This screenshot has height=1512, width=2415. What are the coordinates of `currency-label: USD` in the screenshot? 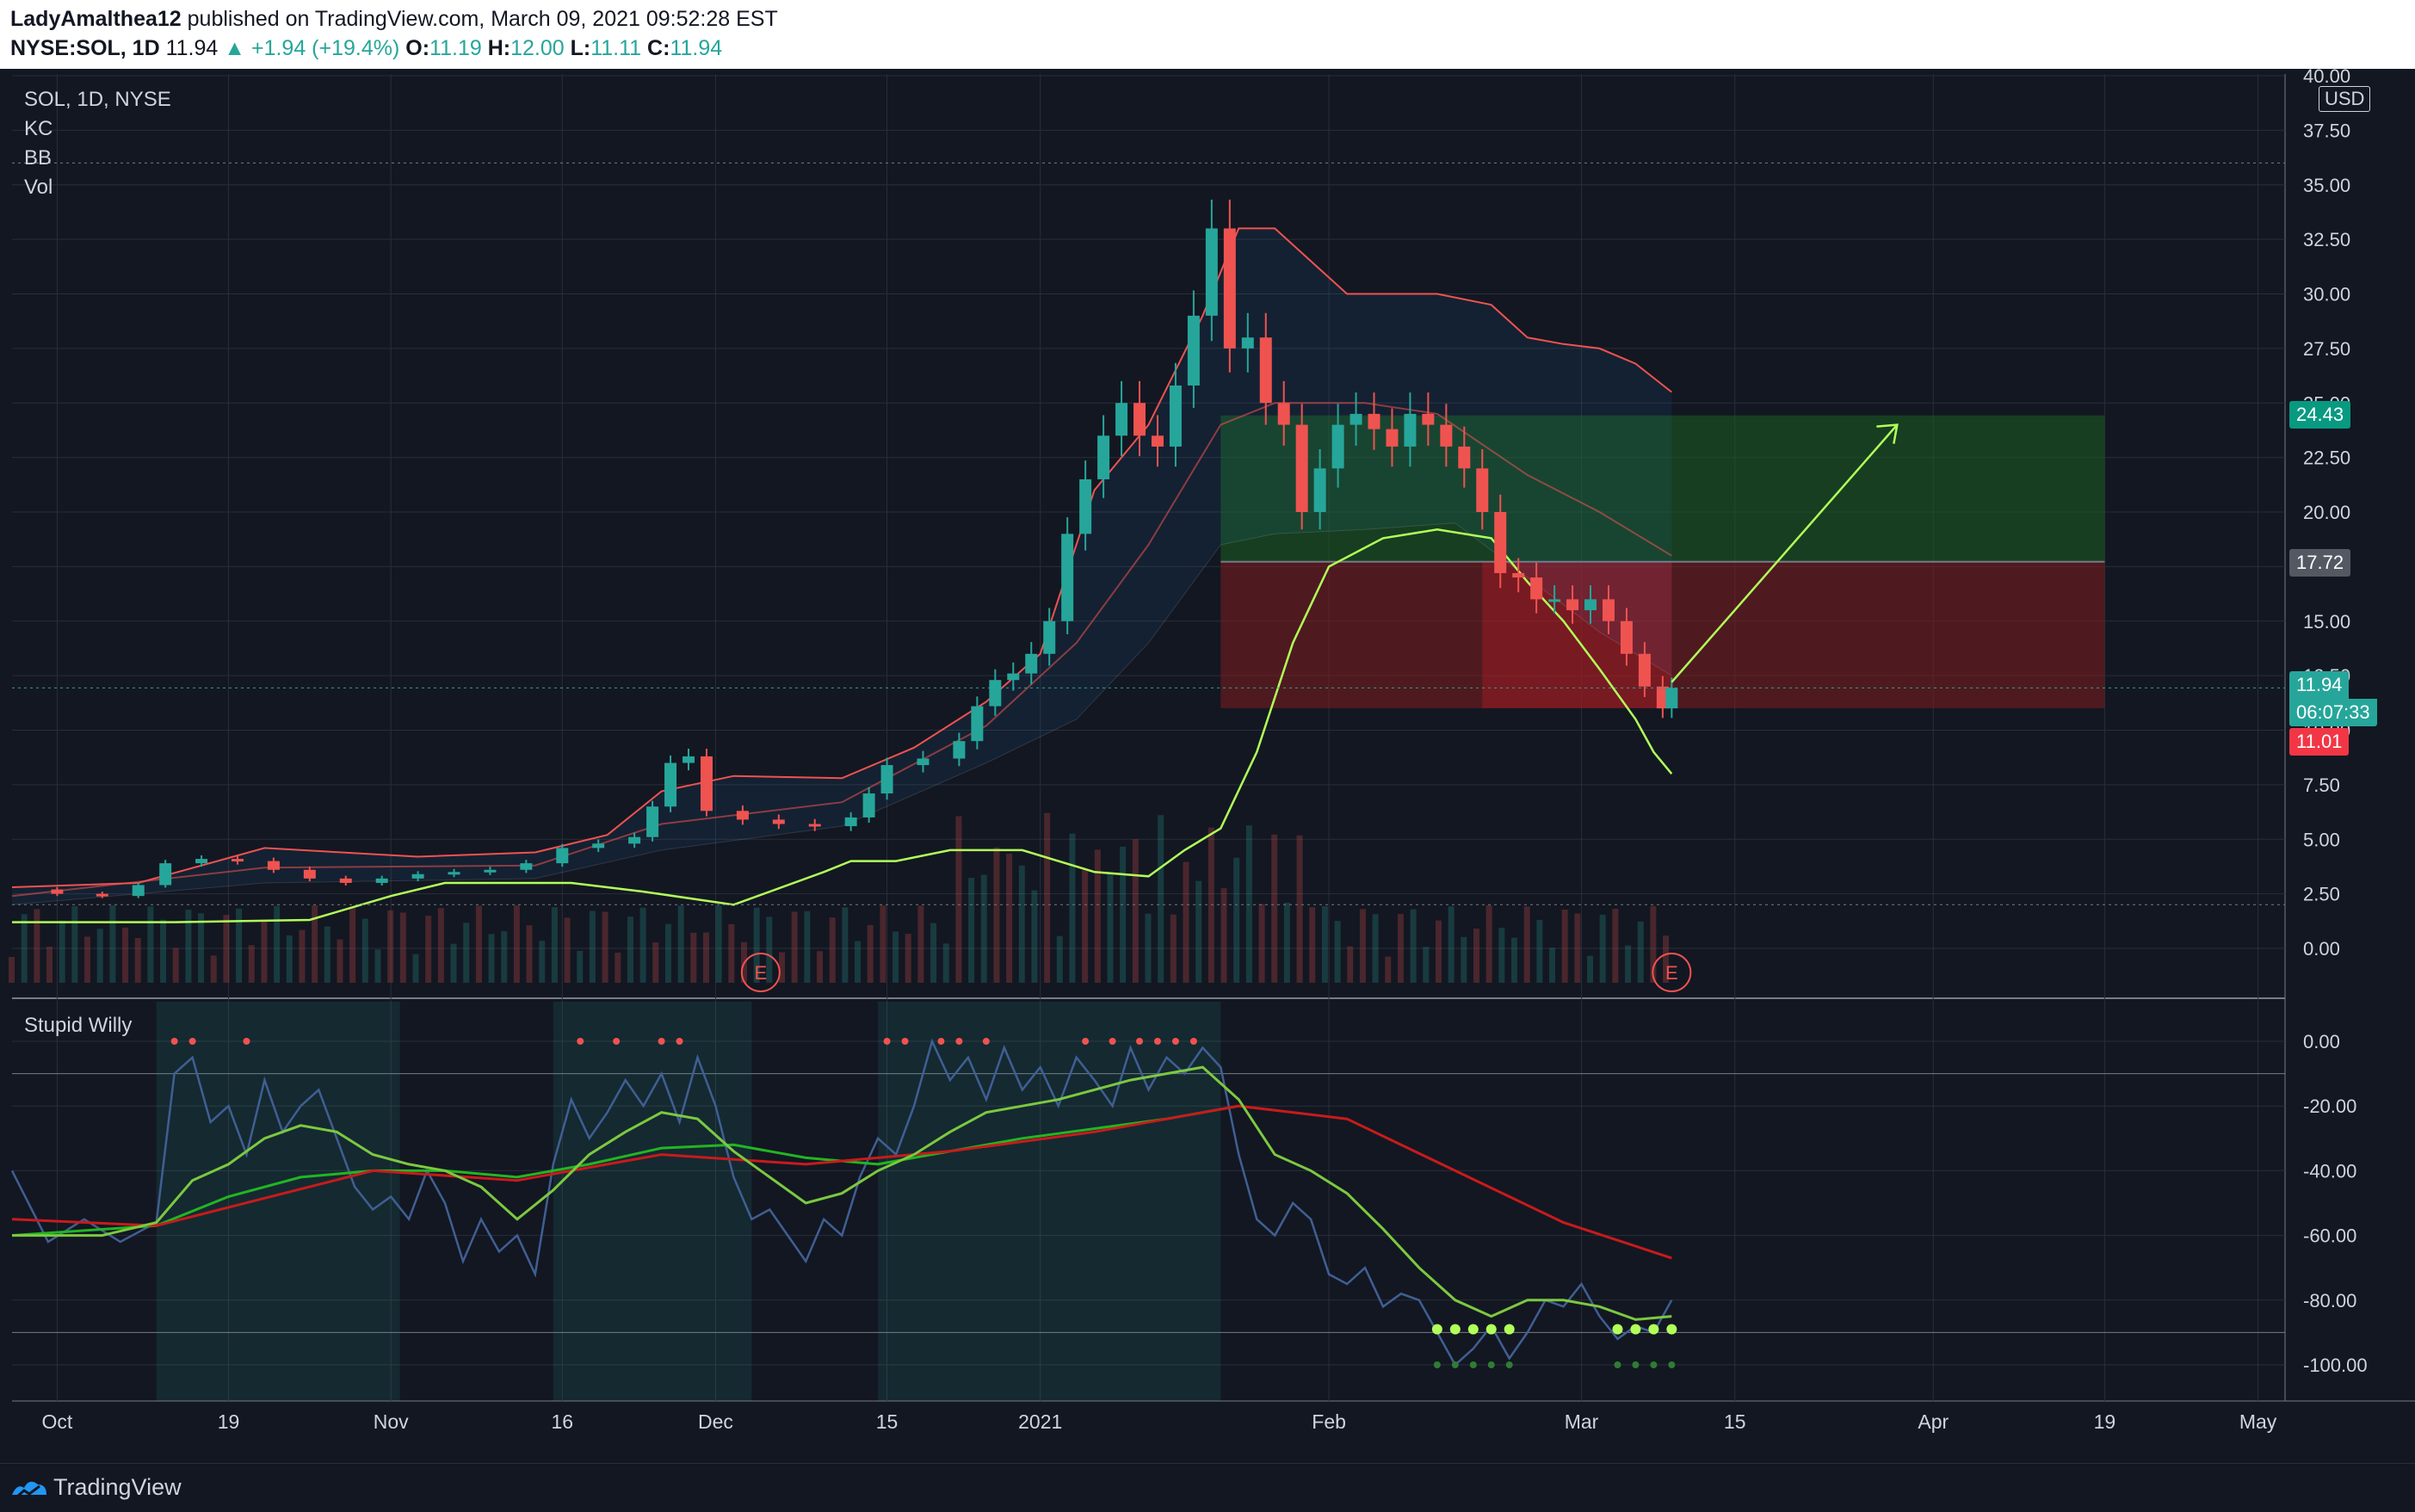 It's located at (2345, 99).